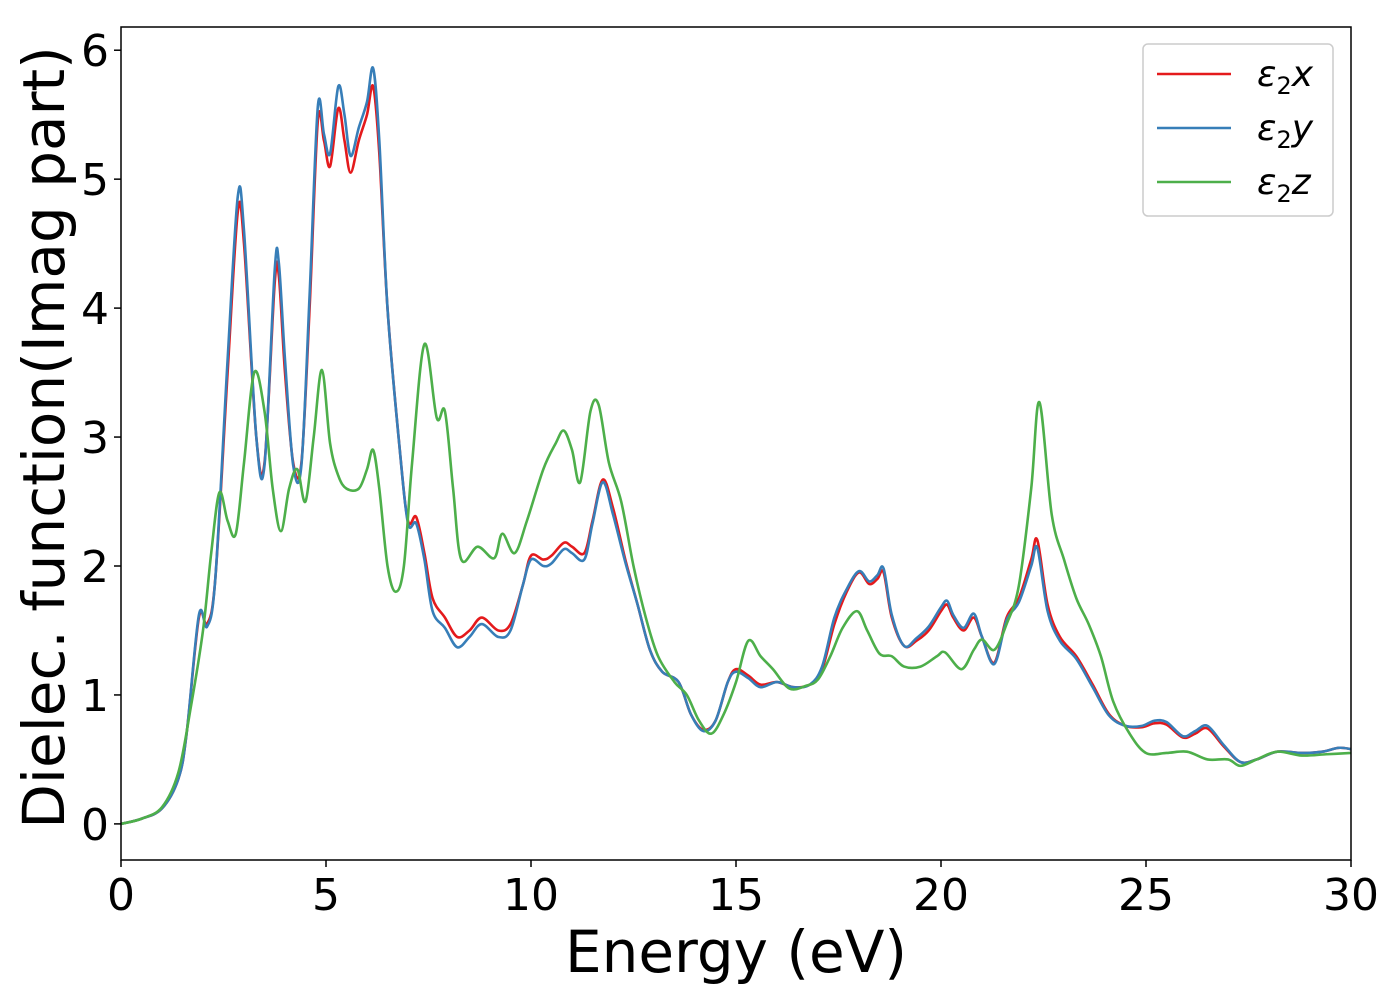  Describe the element at coordinates (1284, 185) in the screenshot. I see `legend-label-z: ε2z` at that location.